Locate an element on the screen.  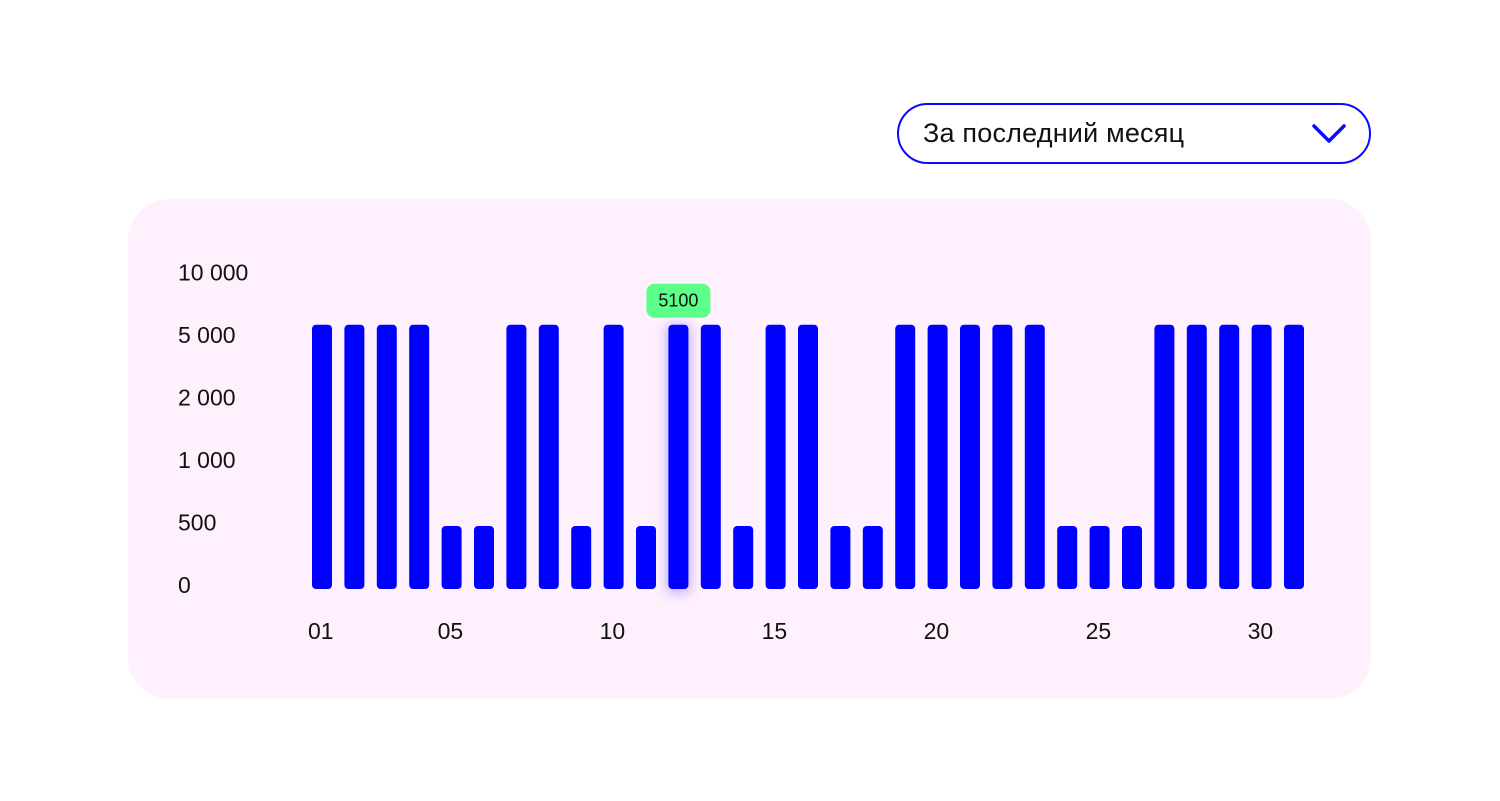
x-tick-label: 05 is located at coordinates (451, 631).